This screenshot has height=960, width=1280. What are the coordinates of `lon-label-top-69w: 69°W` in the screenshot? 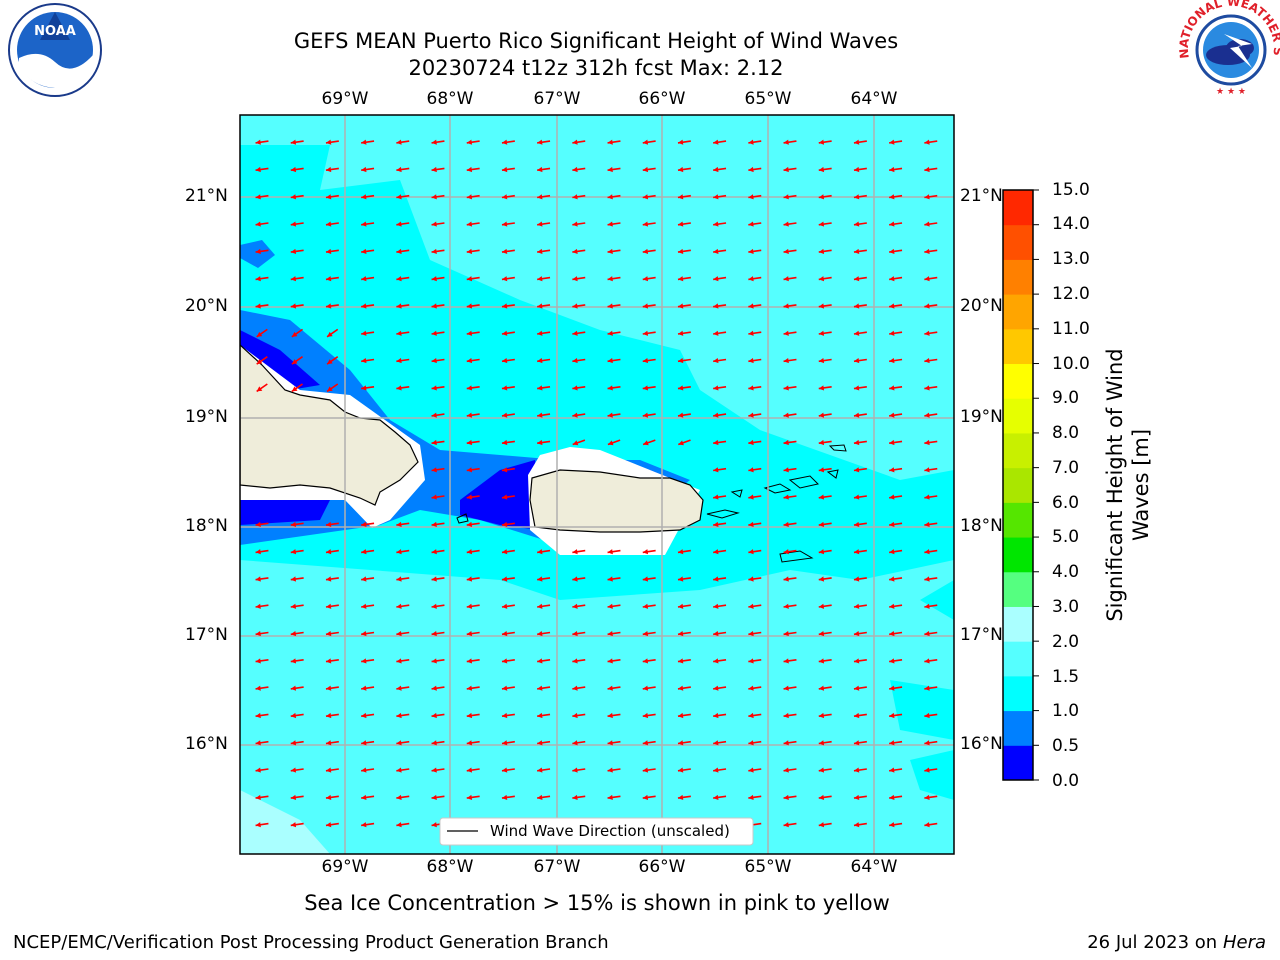 It's located at (345, 99).